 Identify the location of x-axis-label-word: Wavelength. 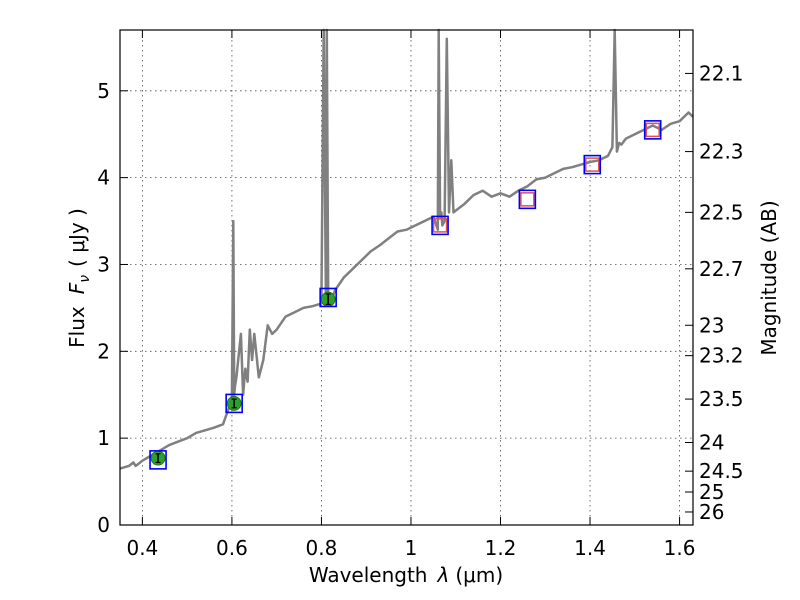
(368, 575).